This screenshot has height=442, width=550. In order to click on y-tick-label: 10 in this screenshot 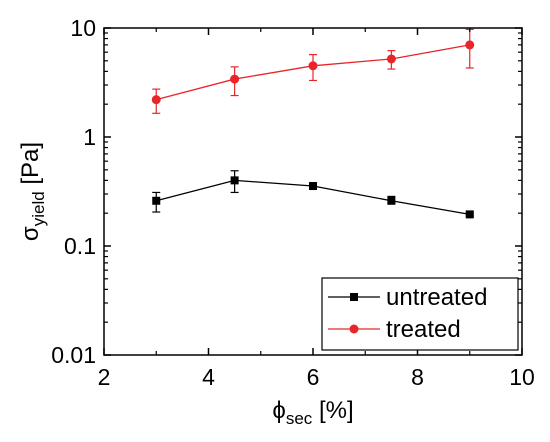, I will do `click(83, 28)`.